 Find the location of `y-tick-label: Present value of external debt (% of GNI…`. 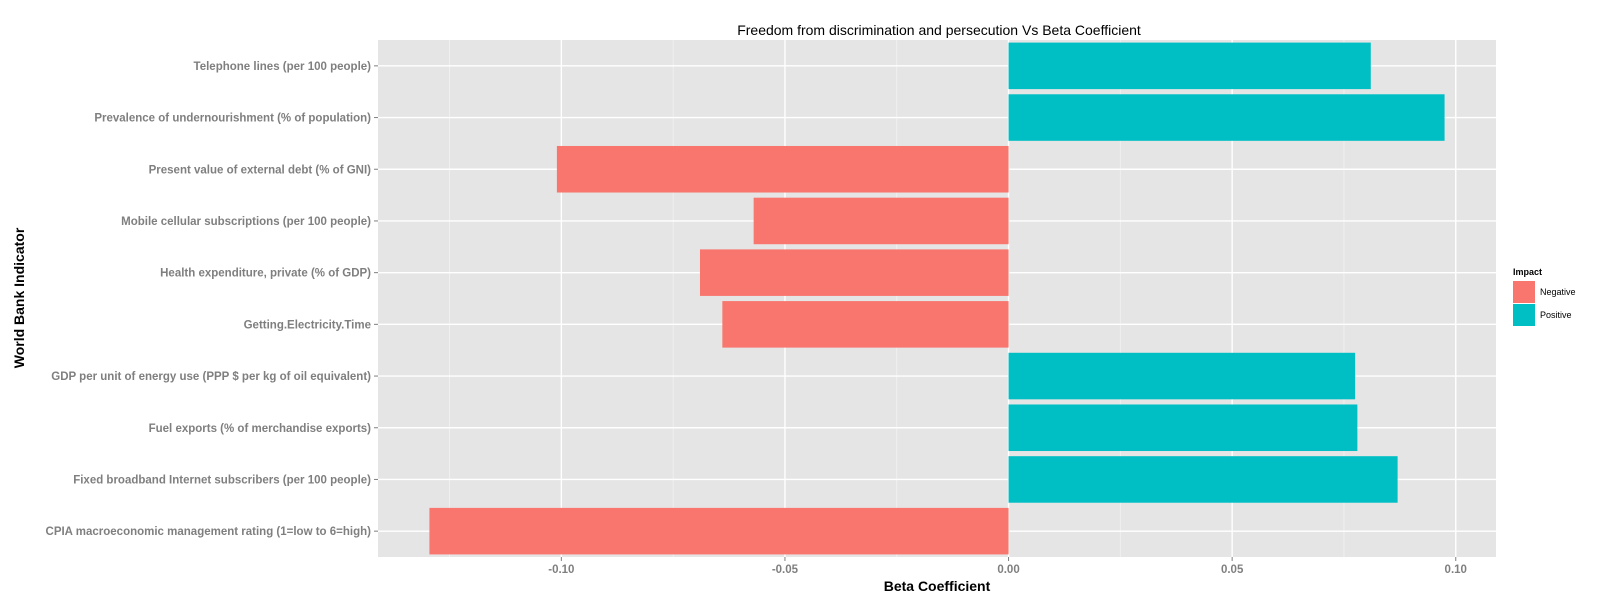

y-tick-label: Present value of external debt (% of GNI… is located at coordinates (260, 170).